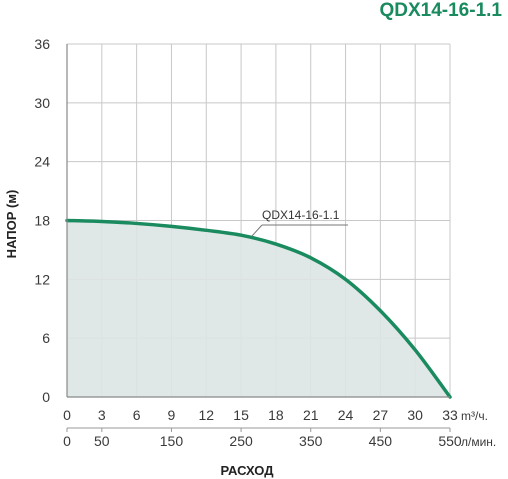 Image resolution: width=508 pixels, height=479 pixels. Describe the element at coordinates (206, 415) in the screenshot. I see `x-tick-label-m3h: 12` at that location.